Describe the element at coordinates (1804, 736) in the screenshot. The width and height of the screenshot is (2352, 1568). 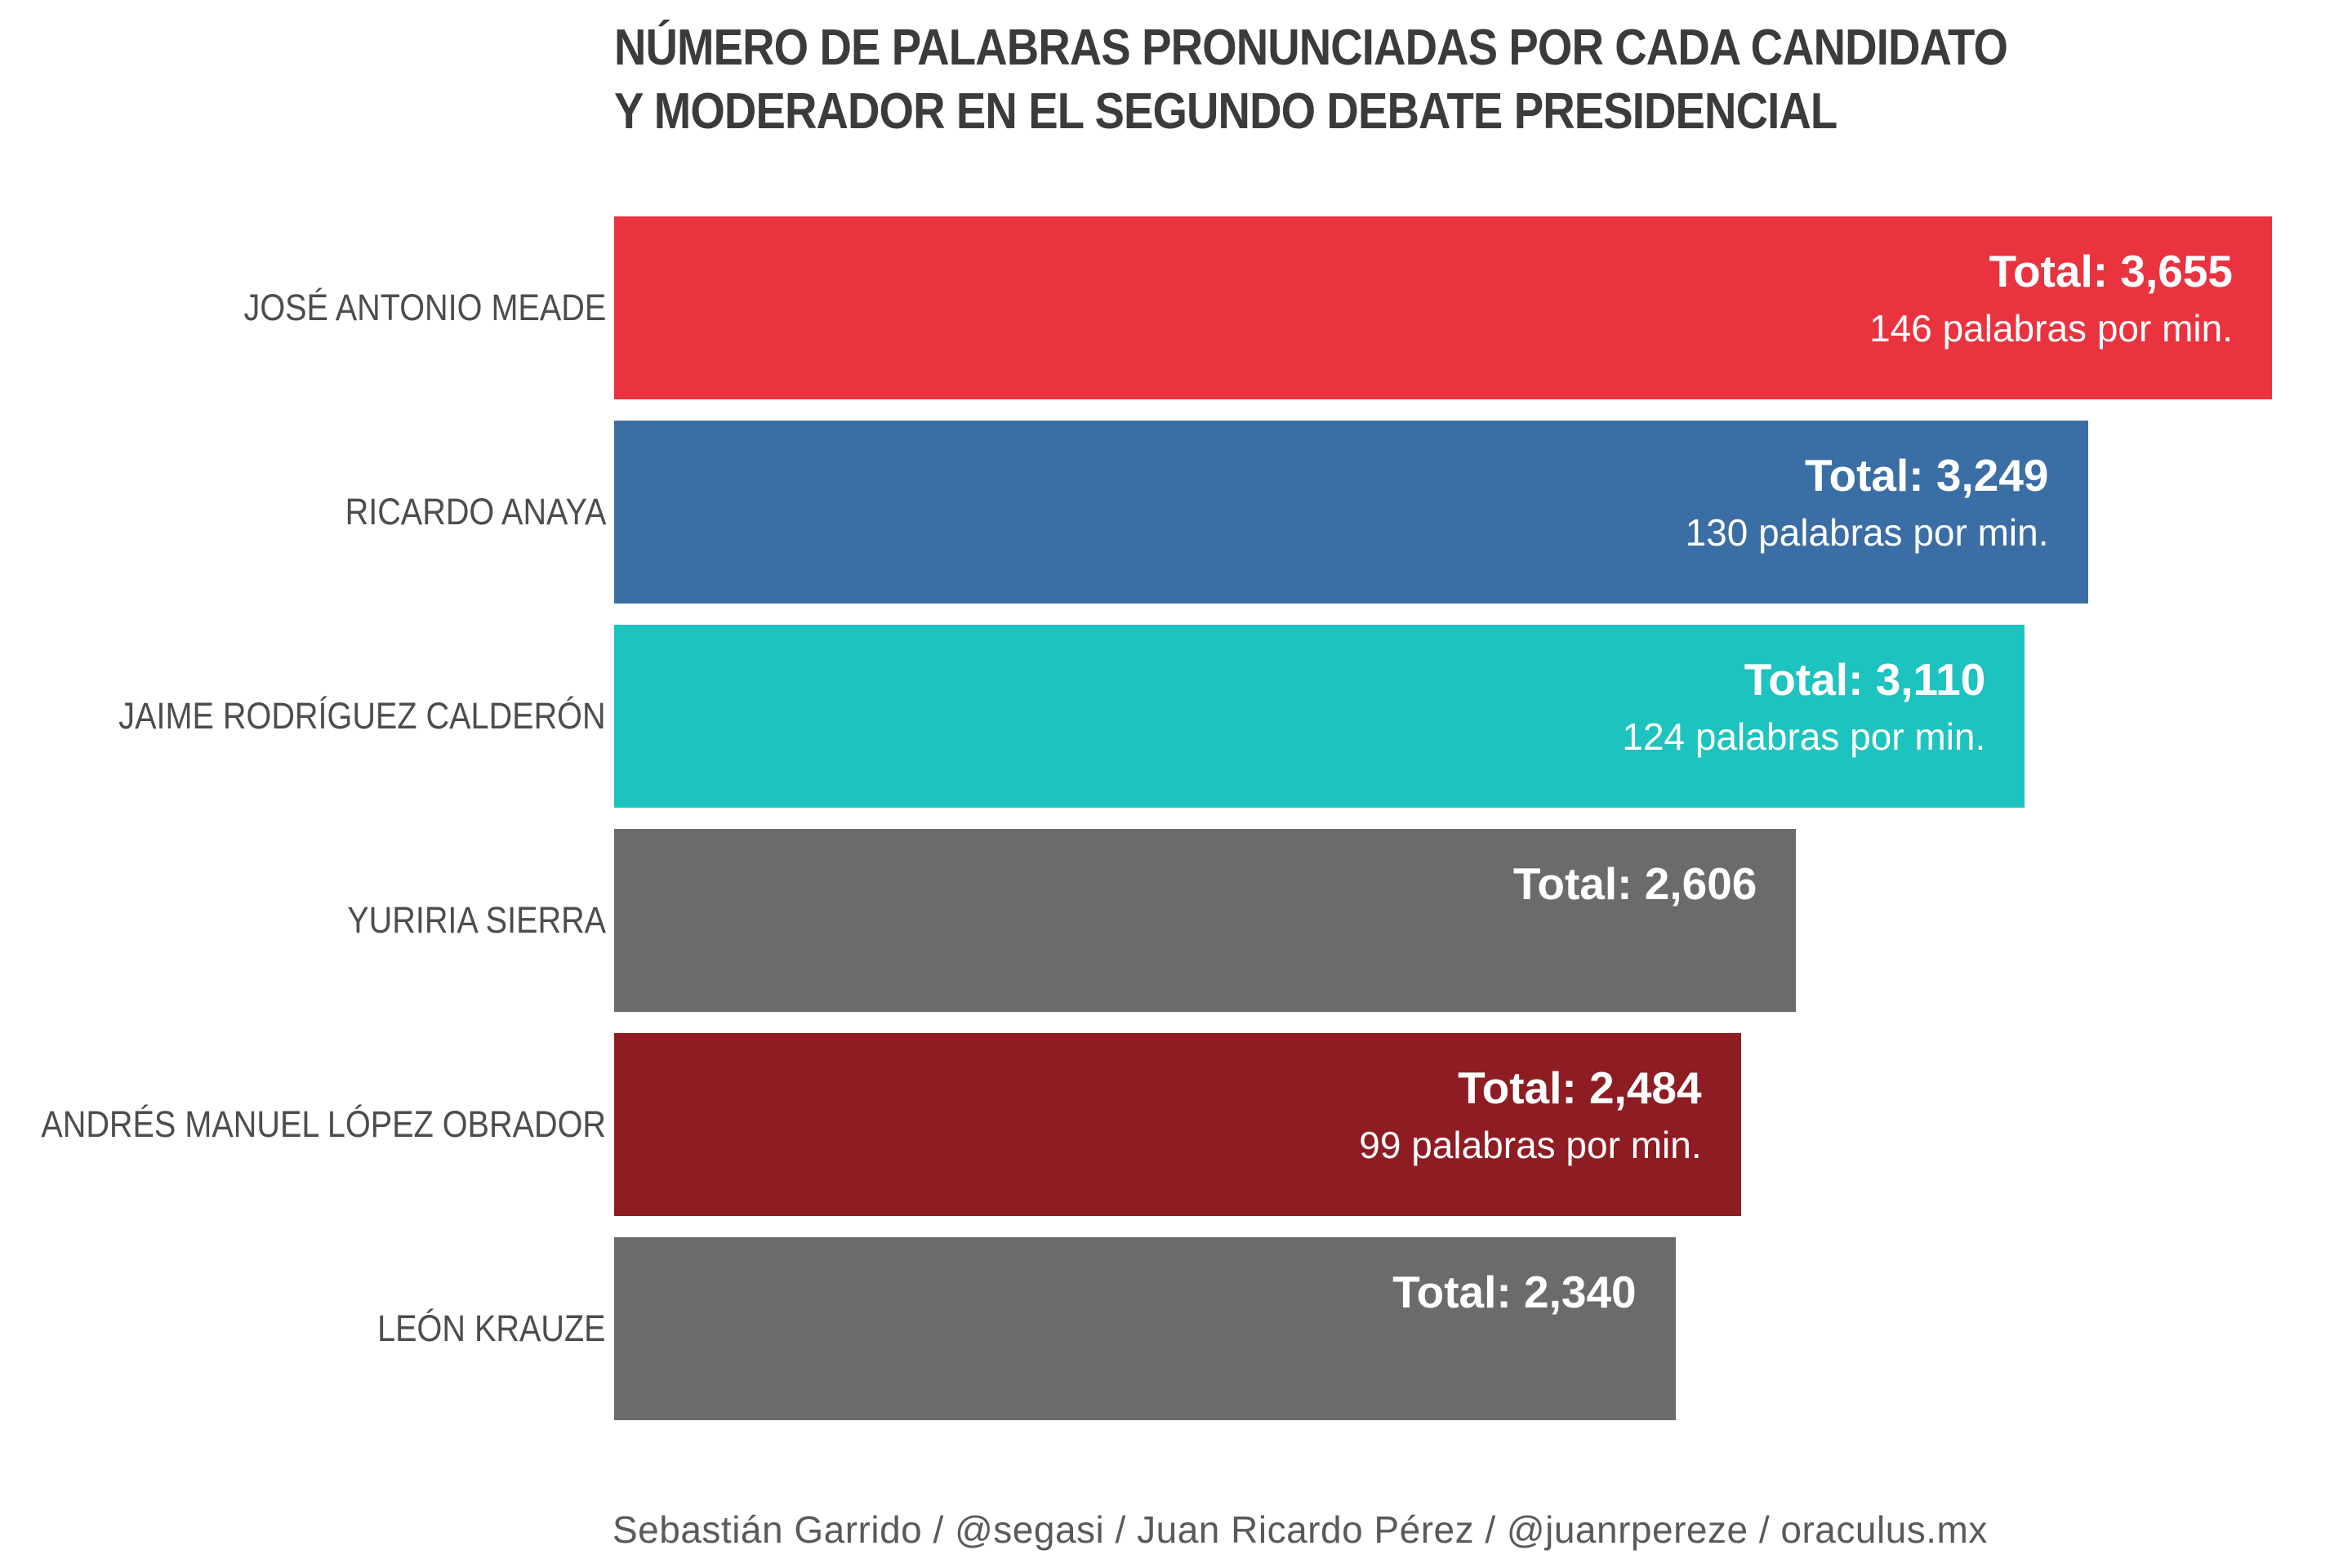
I see `bar-rate-label: 124 palabras por min.` at that location.